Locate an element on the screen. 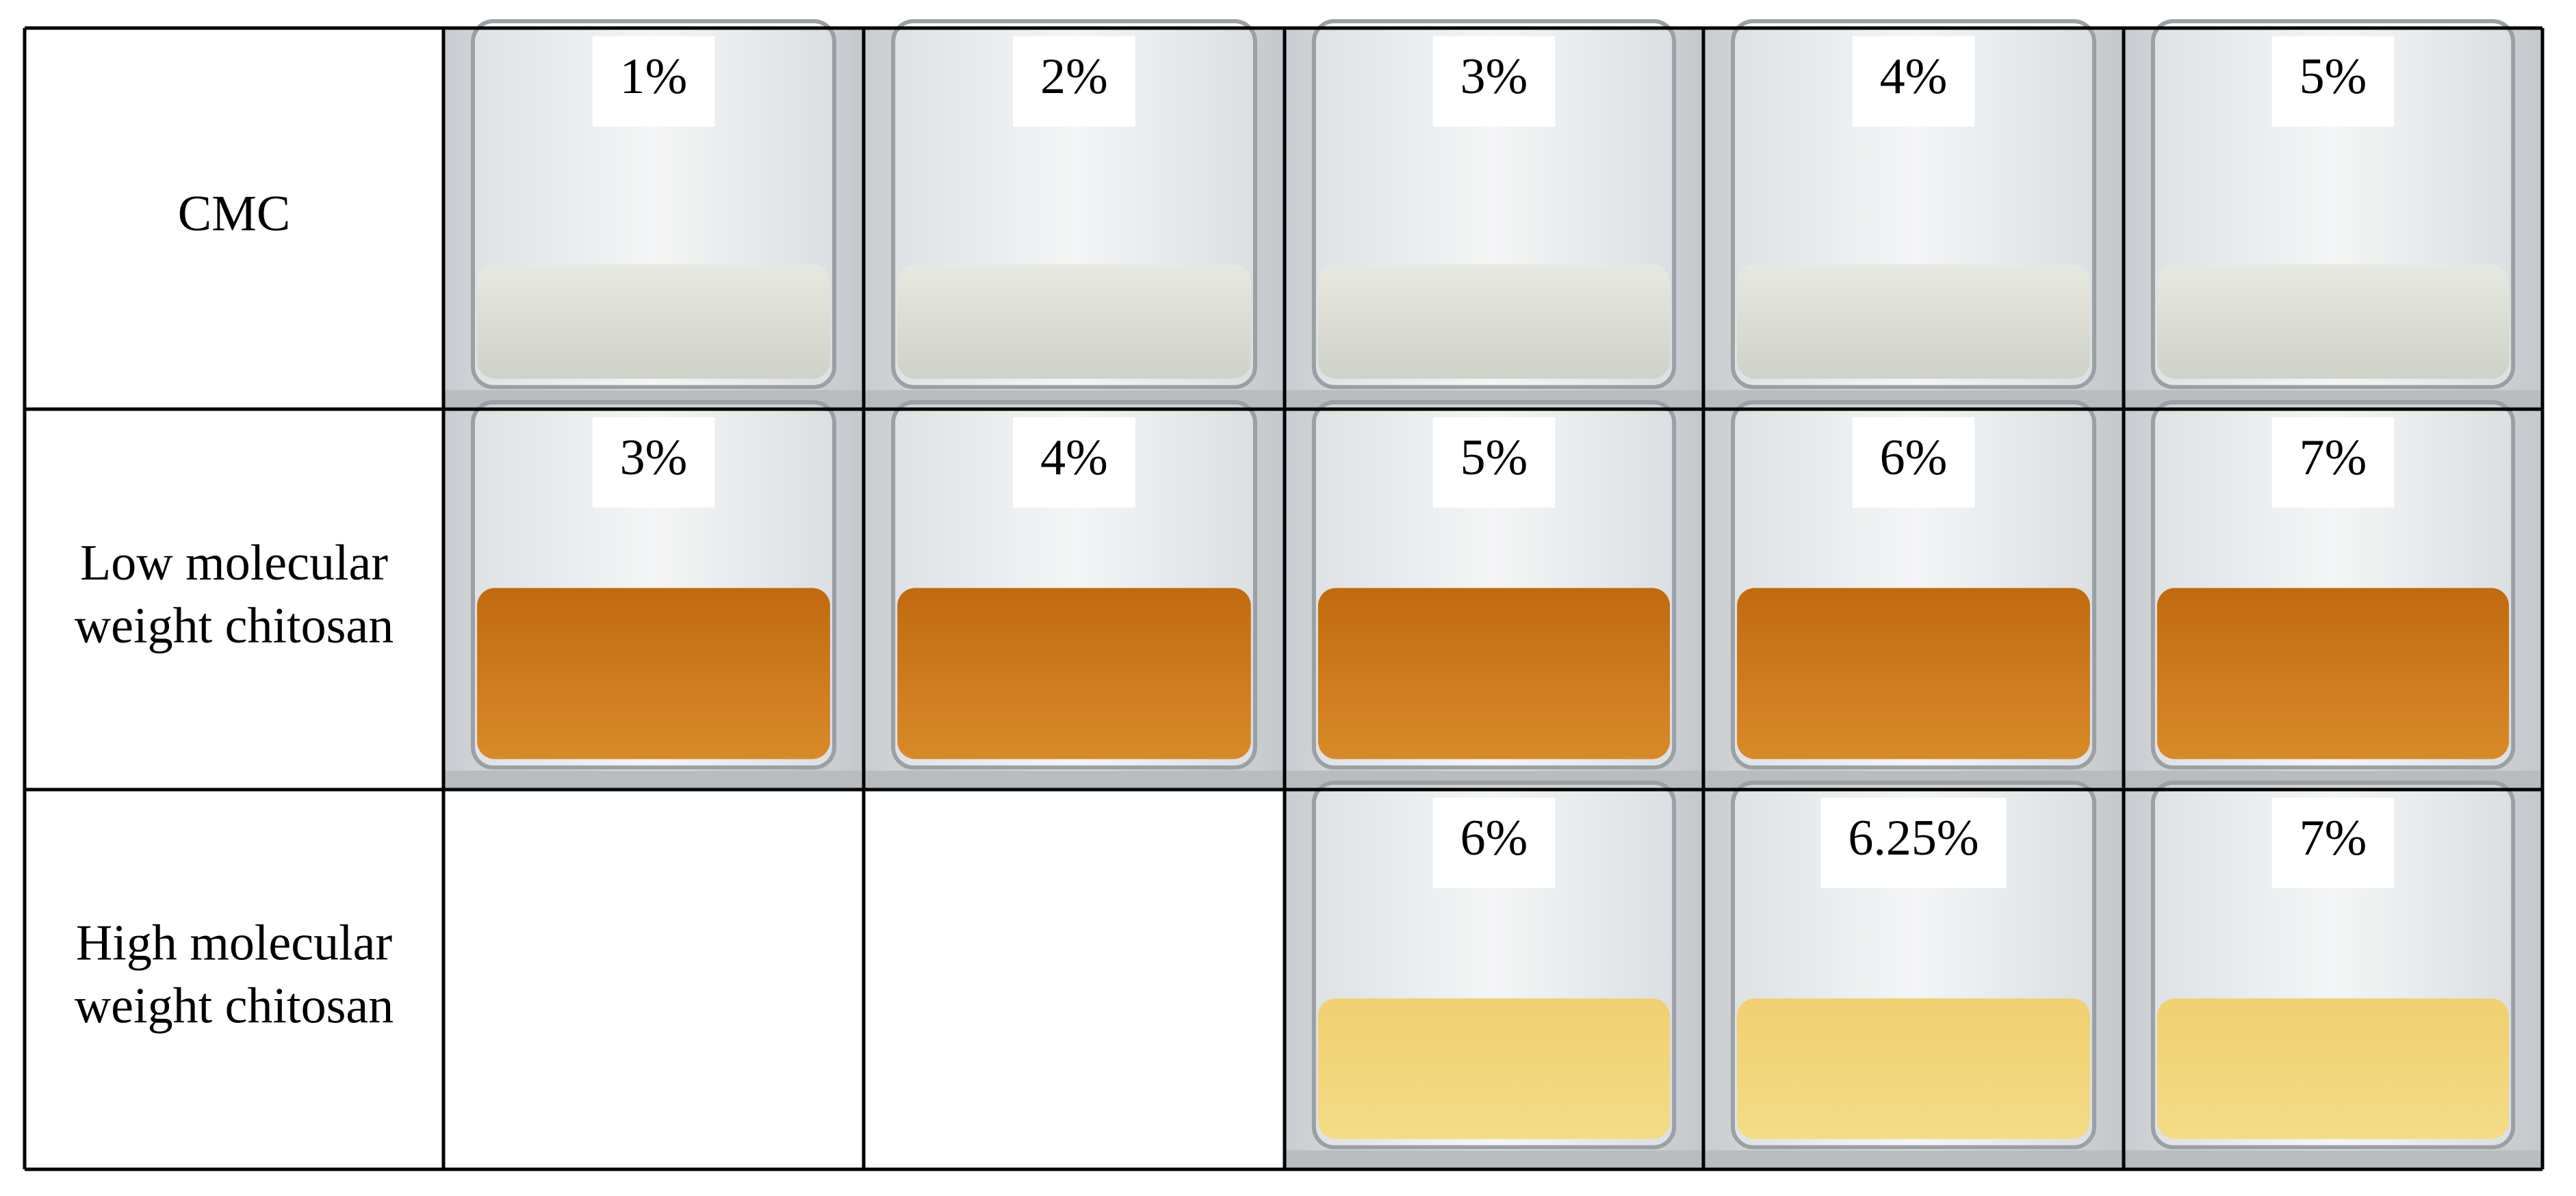 Image resolution: width=2576 pixels, height=1196 pixels. row-label: CMC is located at coordinates (234, 213).